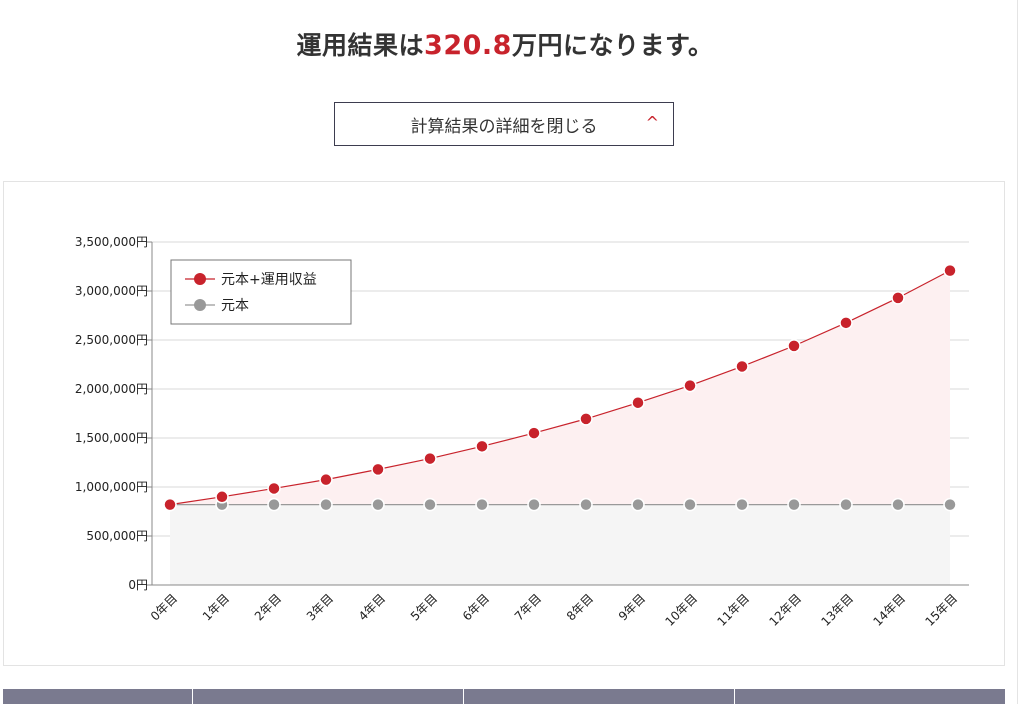  Describe the element at coordinates (837, 610) in the screenshot. I see `x-tick-label: 13年目` at that location.